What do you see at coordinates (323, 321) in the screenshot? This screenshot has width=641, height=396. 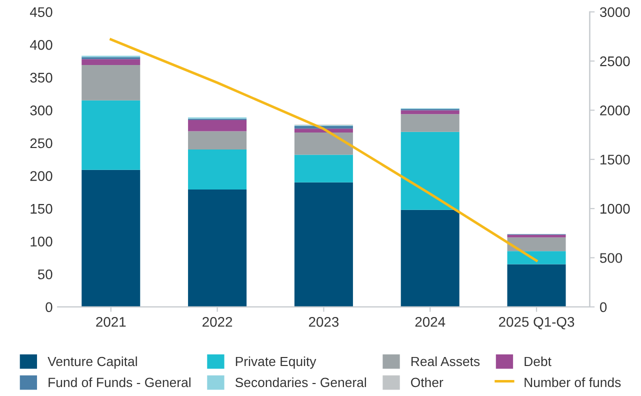 I see `x-tick-label: 2023` at bounding box center [323, 321].